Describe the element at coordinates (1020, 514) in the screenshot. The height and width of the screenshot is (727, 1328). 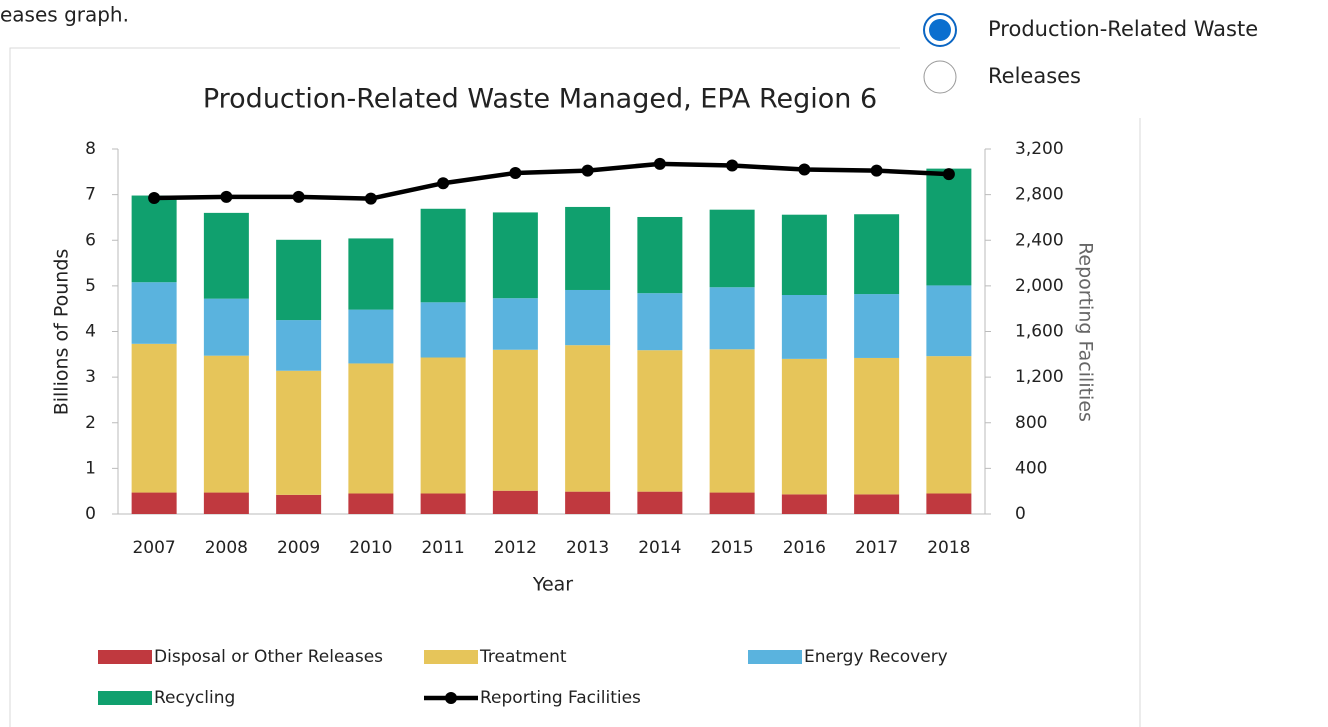
I see `y2-tick-label: 0` at that location.